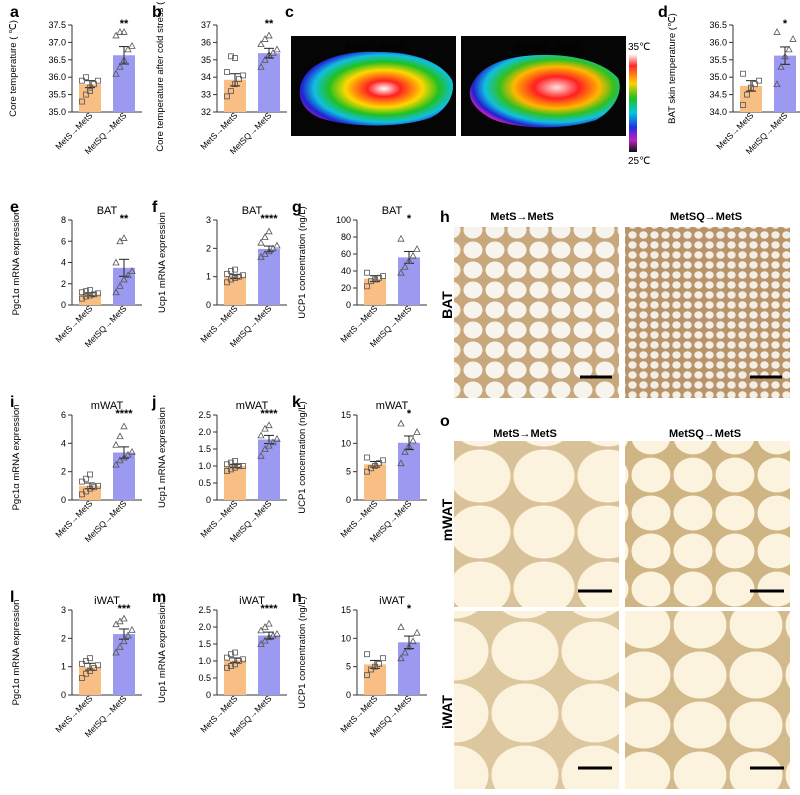 Image resolution: width=800 pixels, height=795 pixels. Describe the element at coordinates (522, 217) in the screenshot. I see `bat-title-mets: MetS→MetS` at that location.